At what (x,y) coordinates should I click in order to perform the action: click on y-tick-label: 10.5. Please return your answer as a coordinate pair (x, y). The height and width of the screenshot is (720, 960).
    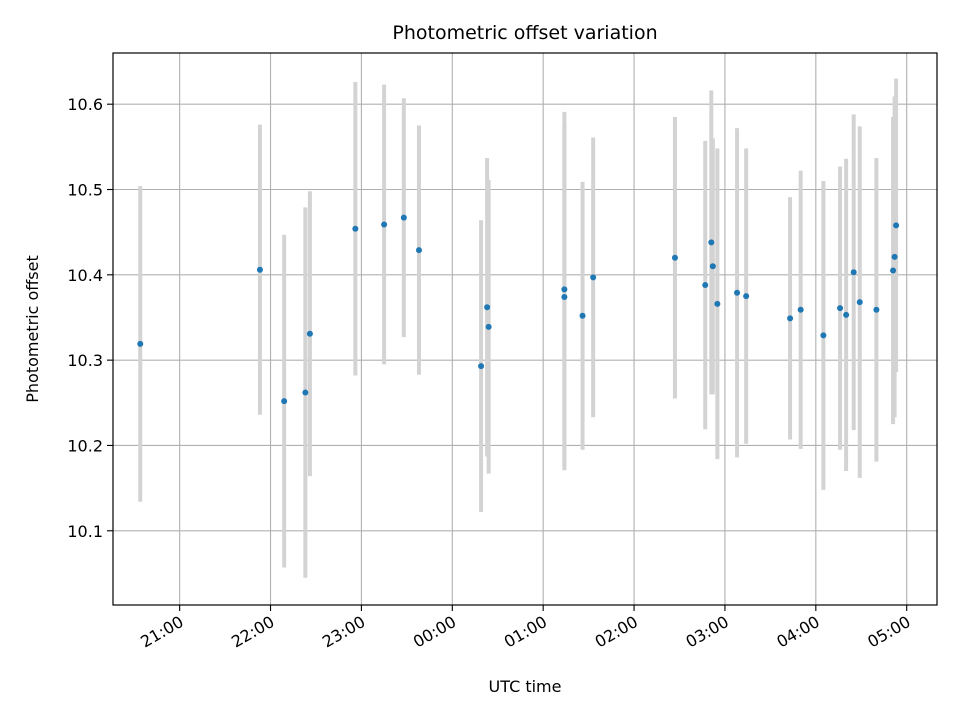
    Looking at the image, I should click on (85, 190).